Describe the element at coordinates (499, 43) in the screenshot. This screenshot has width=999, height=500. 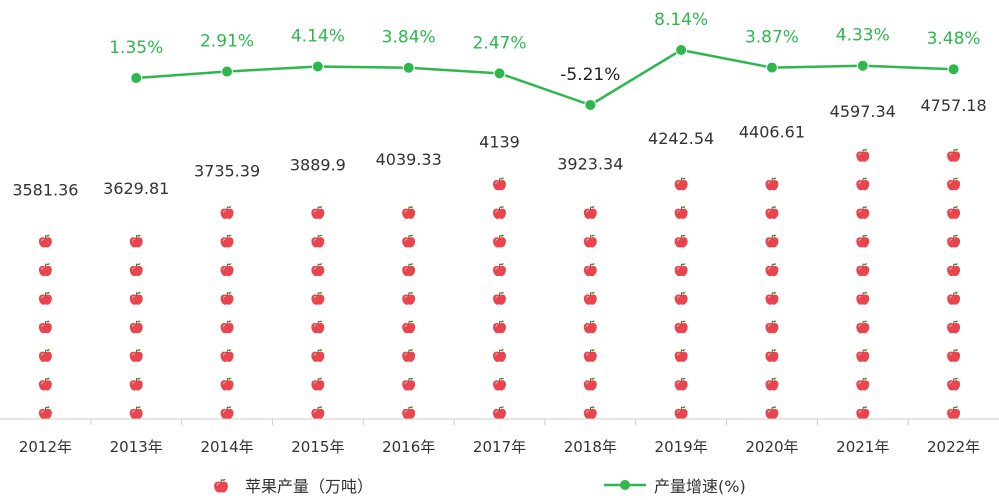
I see `growth-value-label: 2.47%` at that location.